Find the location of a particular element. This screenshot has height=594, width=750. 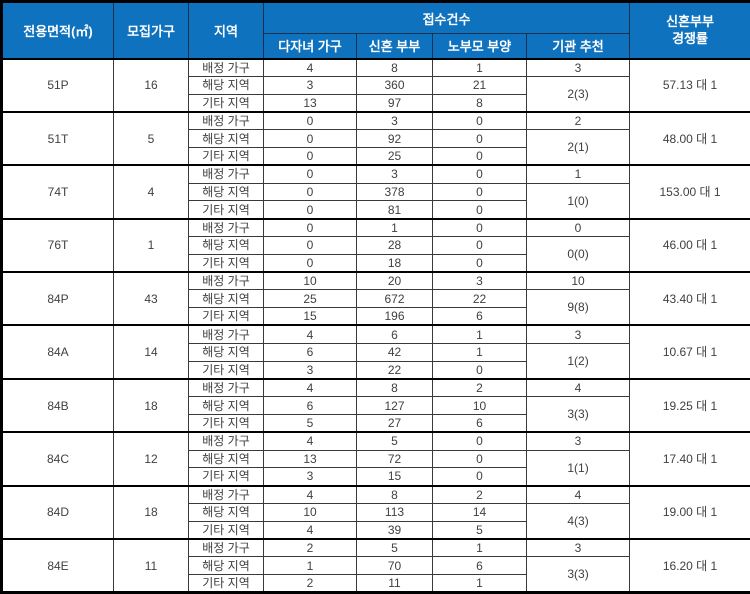

elderly-count-cell: 2 is located at coordinates (479, 494).